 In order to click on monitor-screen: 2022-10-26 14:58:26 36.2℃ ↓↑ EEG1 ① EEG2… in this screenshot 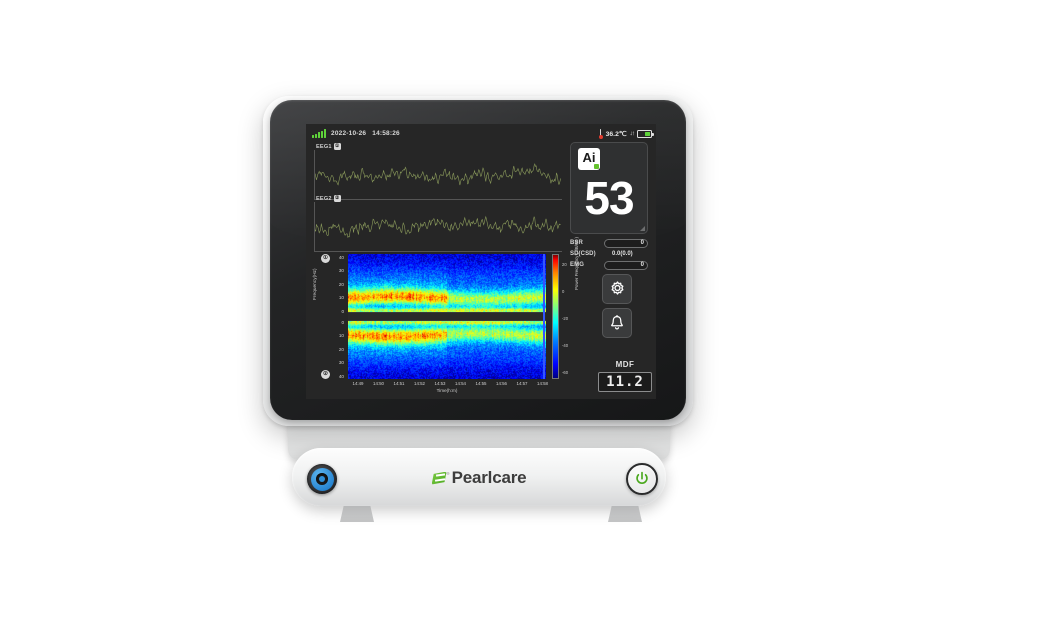, I will do `click(481, 261)`.